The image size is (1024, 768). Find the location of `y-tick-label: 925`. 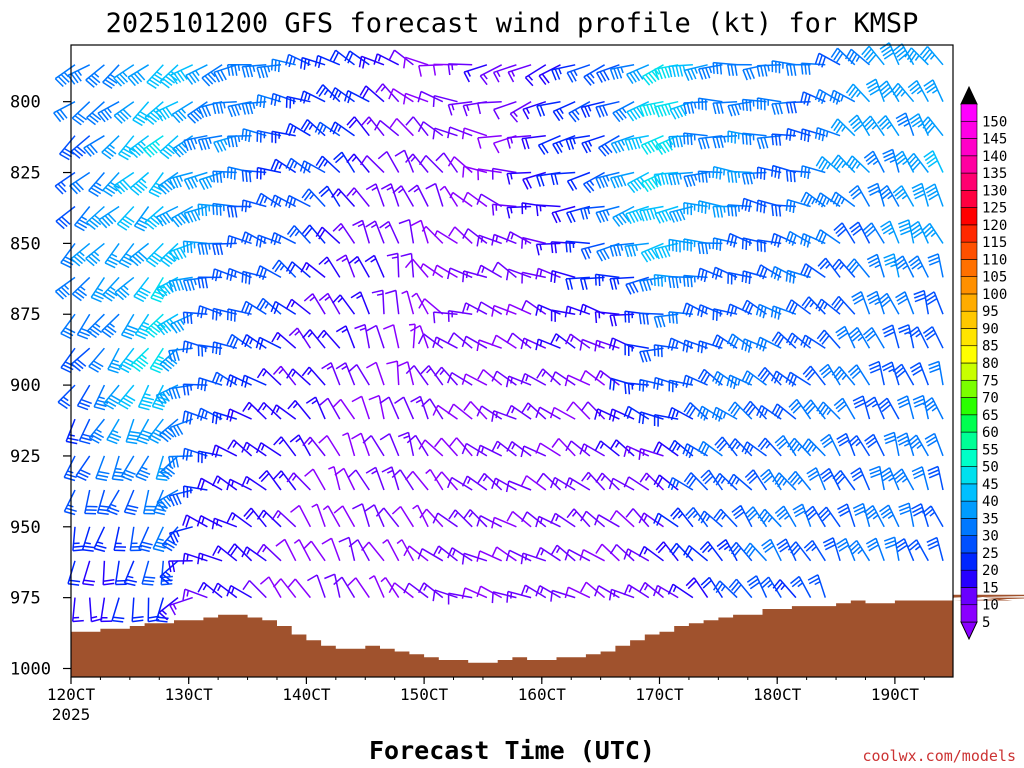

y-tick-label: 925 is located at coordinates (25, 457).